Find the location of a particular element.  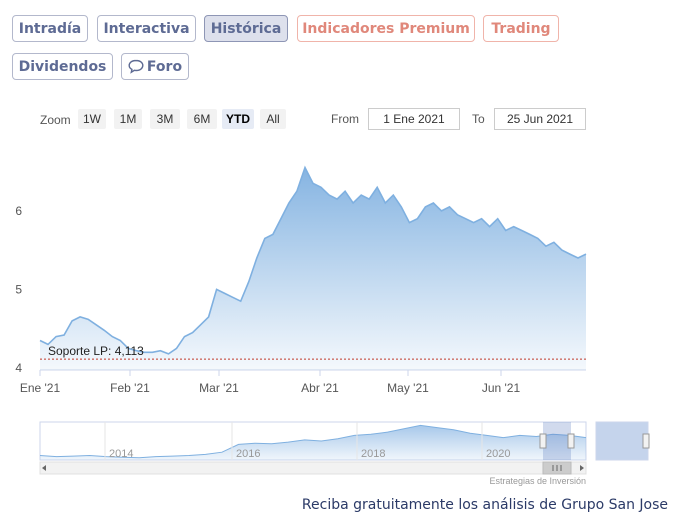

tab-label: Indicadores Premium is located at coordinates (386, 28).